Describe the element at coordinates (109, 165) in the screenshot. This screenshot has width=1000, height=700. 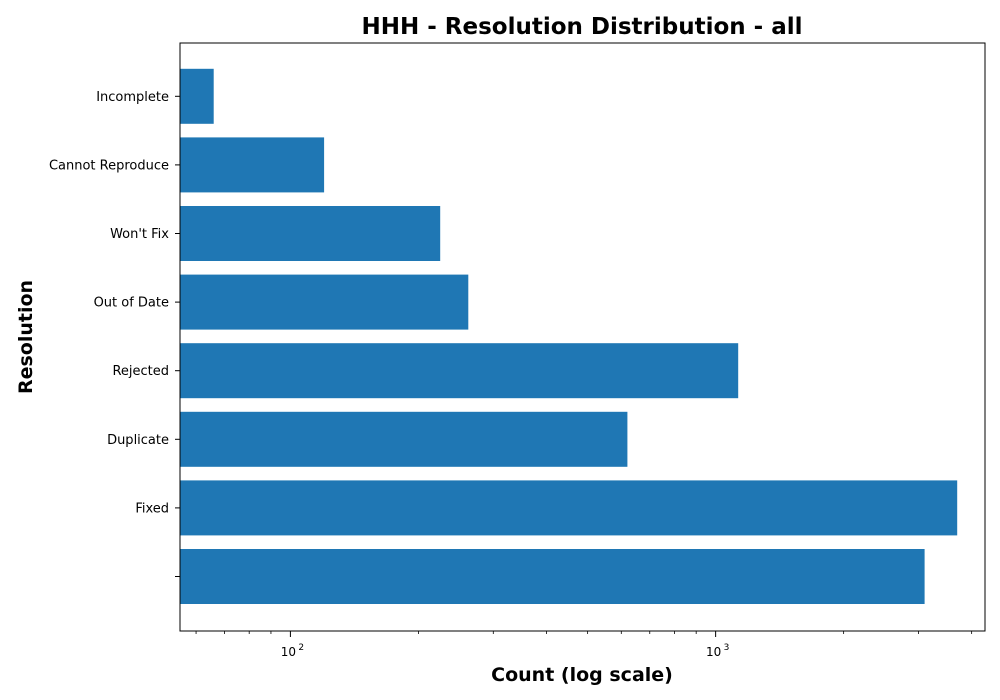
I see `y-tick-label: Cannot Reproduce` at that location.